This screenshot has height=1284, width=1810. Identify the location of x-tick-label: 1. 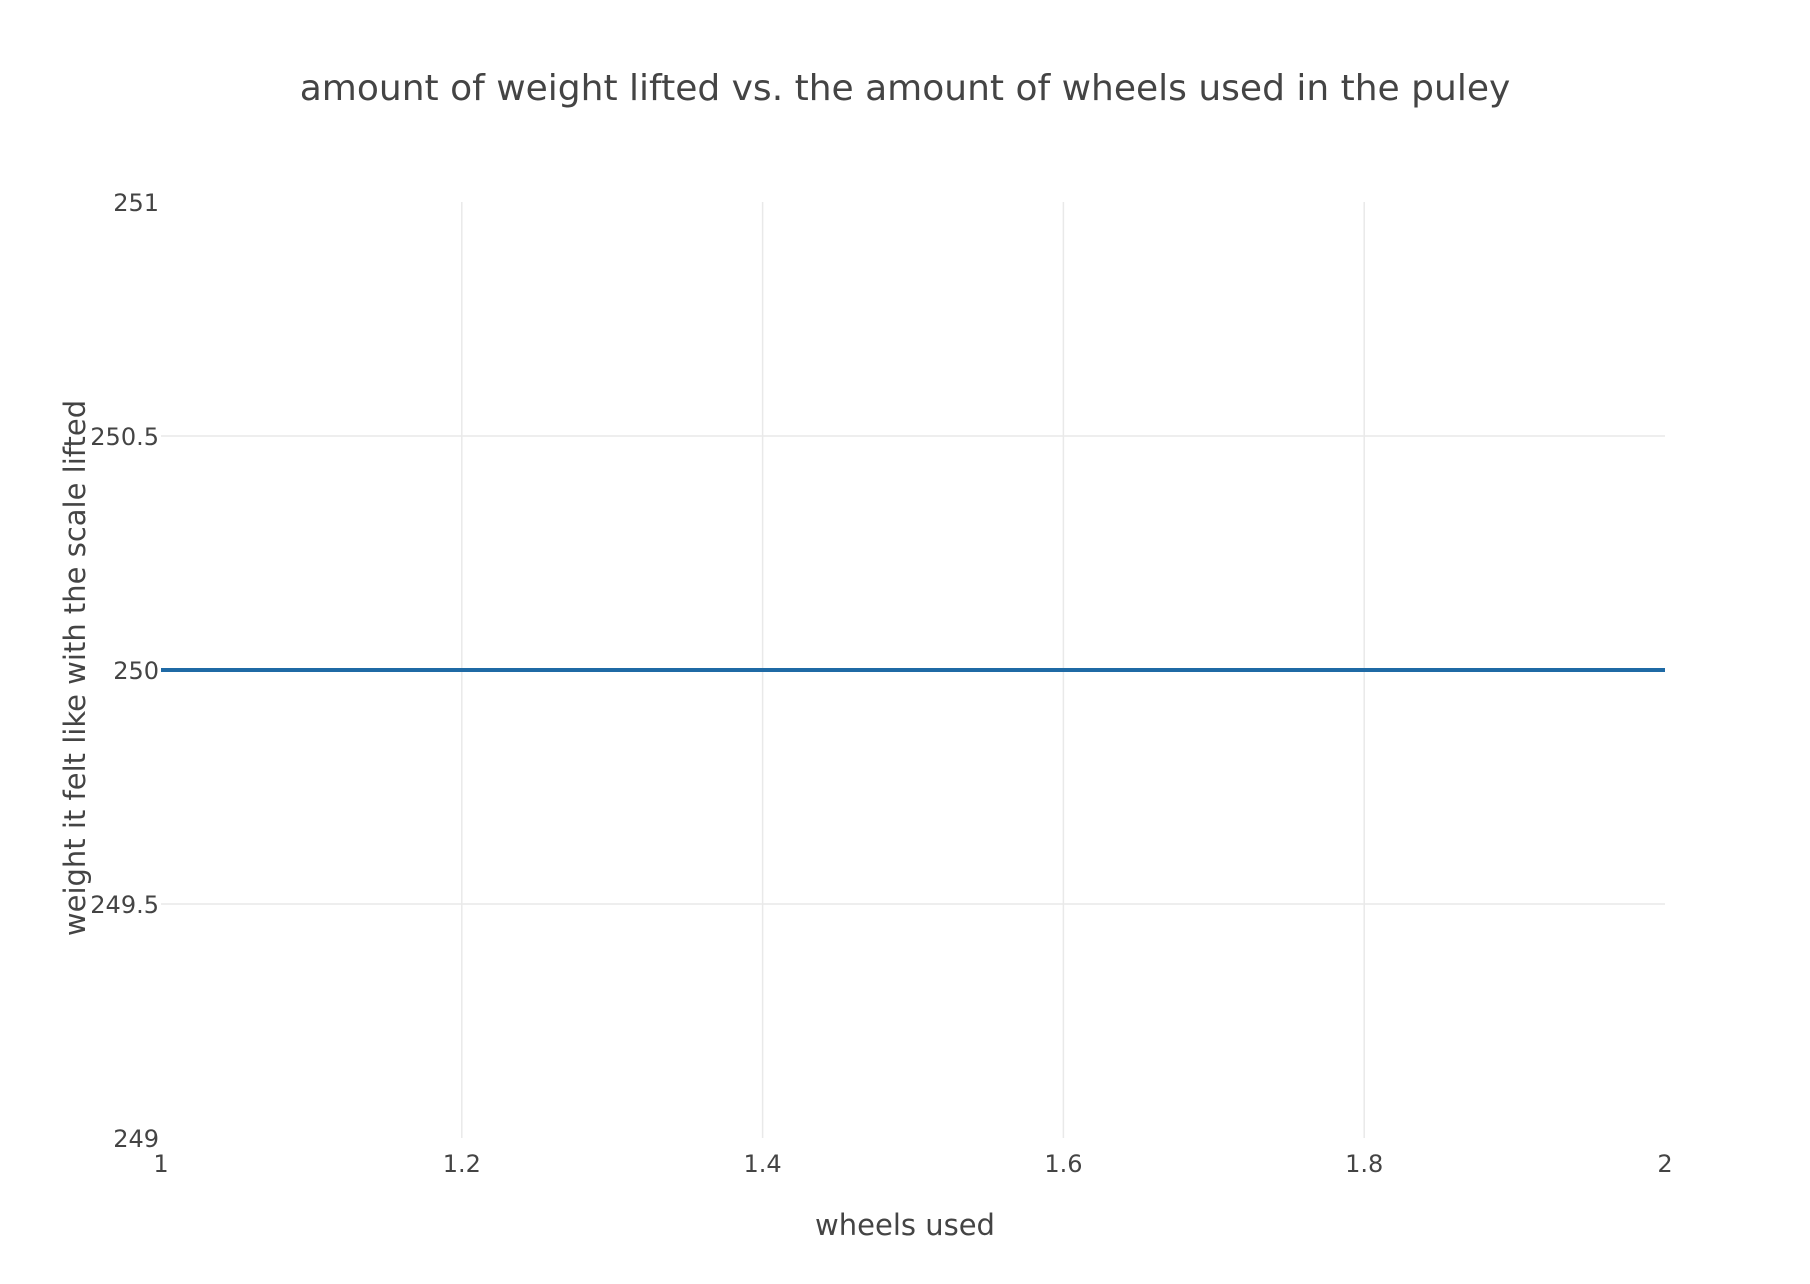
(160, 1164).